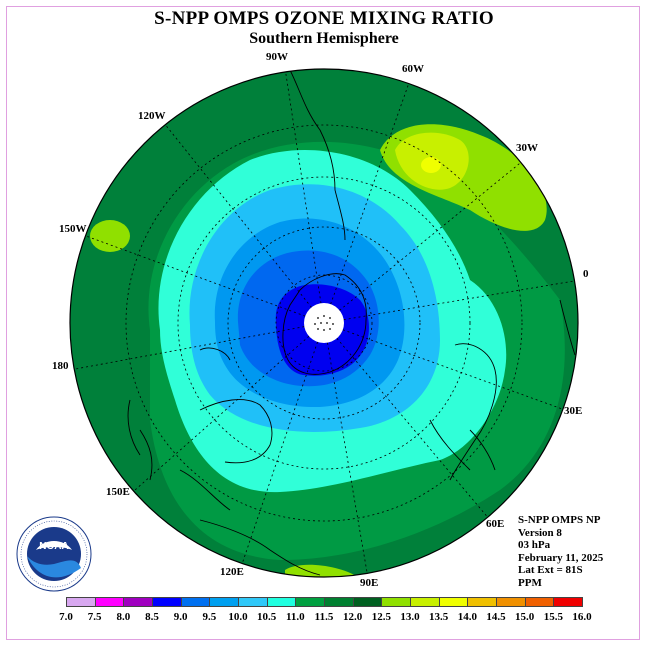 Image resolution: width=648 pixels, height=648 pixels. Describe the element at coordinates (534, 545) in the screenshot. I see `info-level: 03 hPa` at that location.